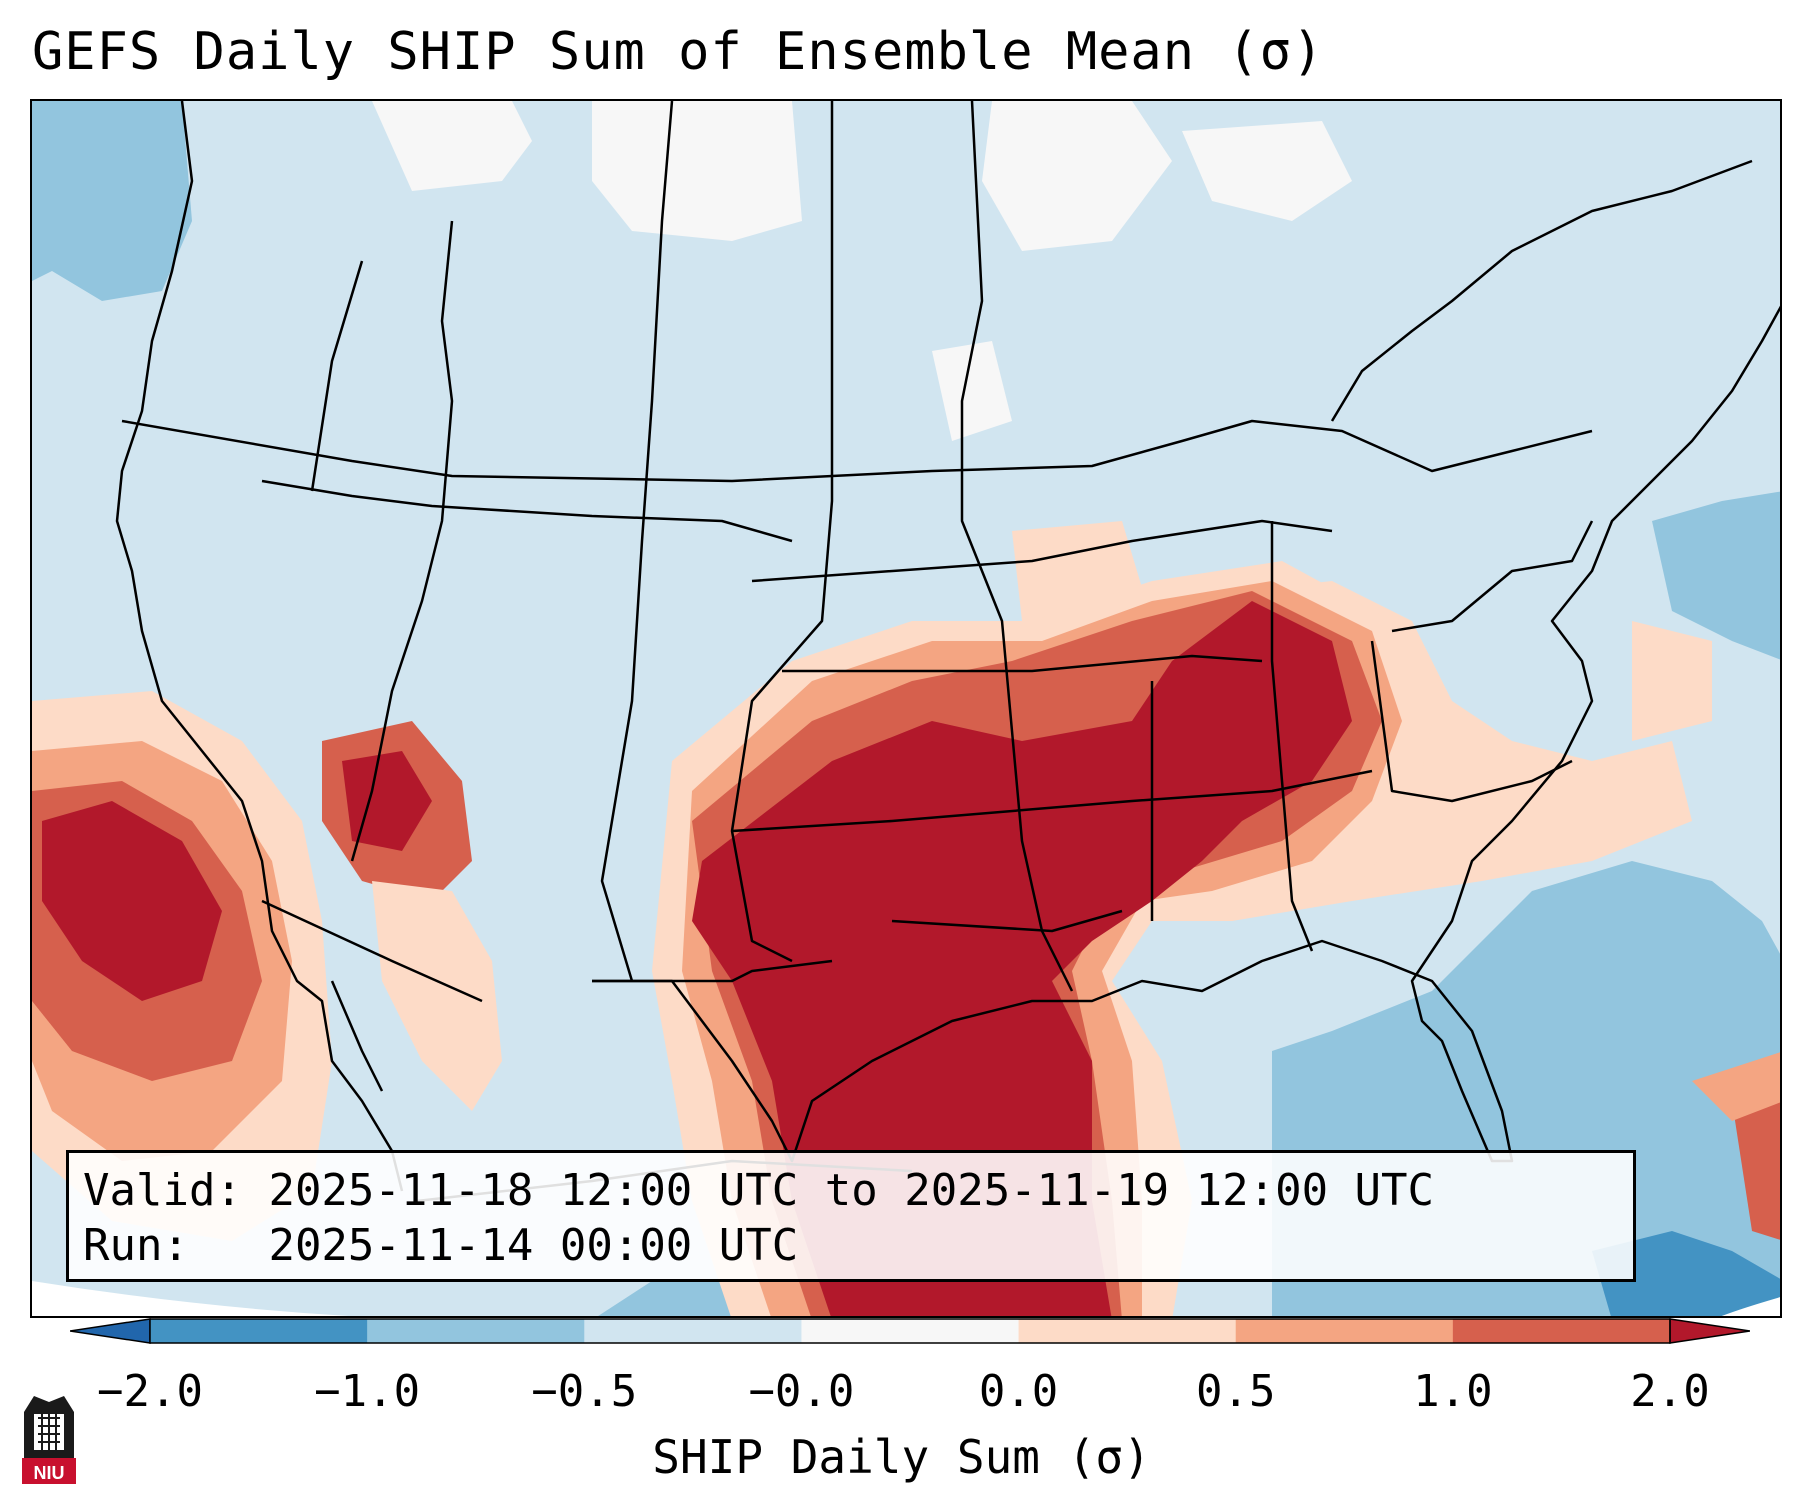  What do you see at coordinates (801, 1391) in the screenshot?
I see `colorbar-tick-label: −0.0` at bounding box center [801, 1391].